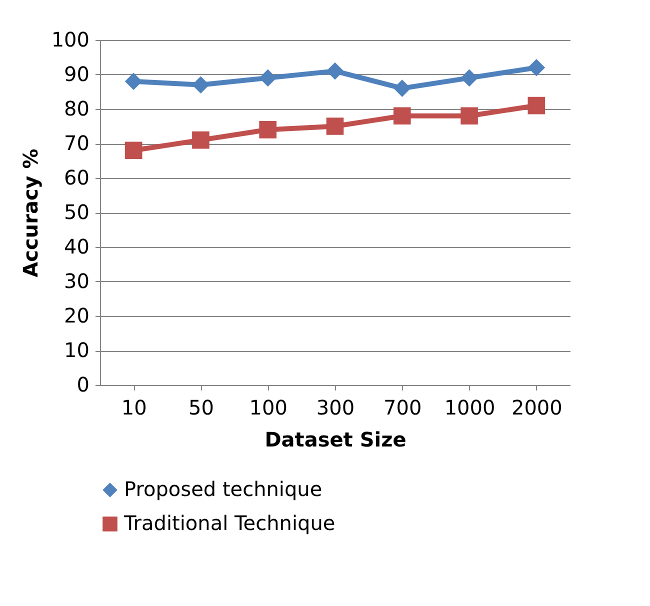 The height and width of the screenshot is (606, 650). I want to click on x-tick-label: 50, so click(201, 408).